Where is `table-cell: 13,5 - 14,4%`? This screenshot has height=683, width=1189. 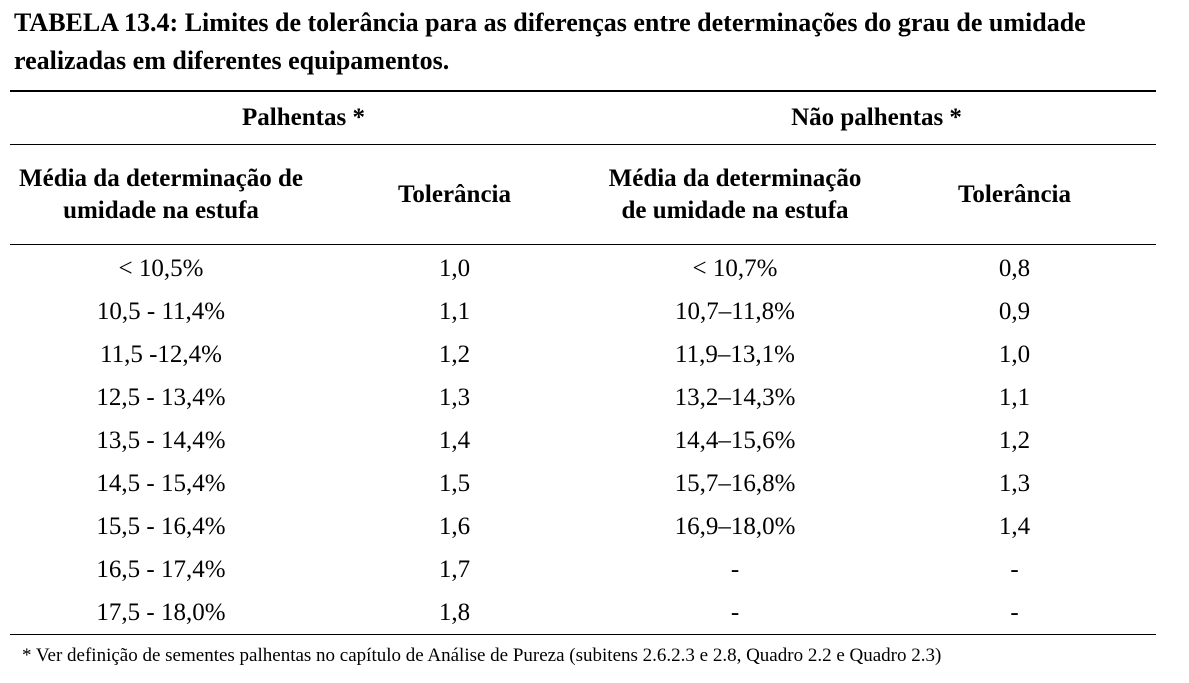 table-cell: 13,5 - 14,4% is located at coordinates (161, 440).